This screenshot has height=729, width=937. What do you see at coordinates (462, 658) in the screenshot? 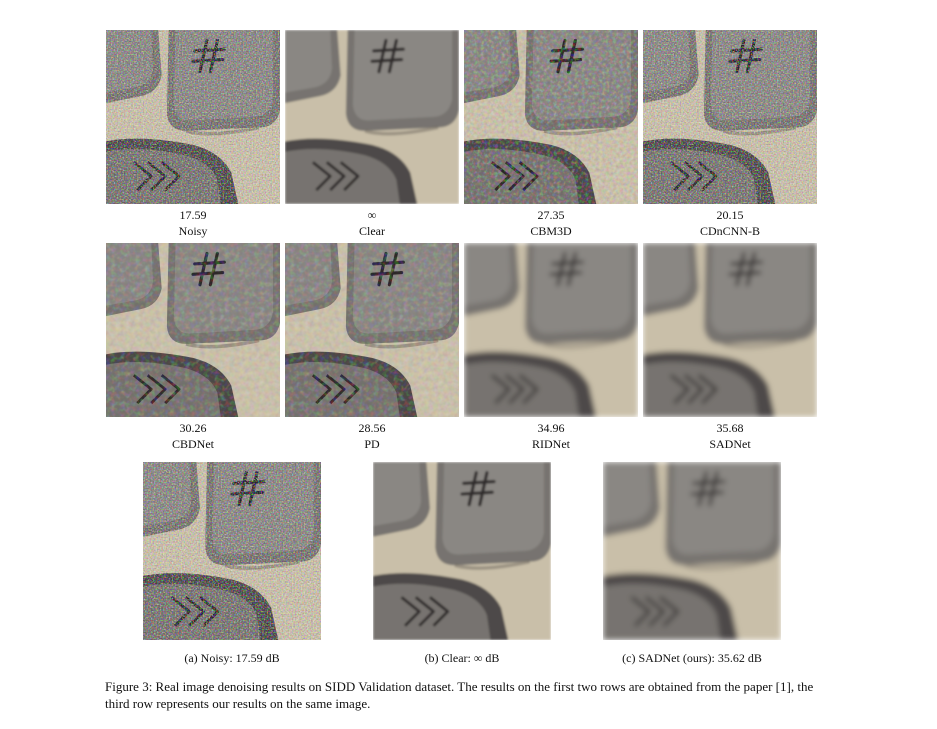
I see `subcaption-b: (b) Clear: ∞ dB` at bounding box center [462, 658].